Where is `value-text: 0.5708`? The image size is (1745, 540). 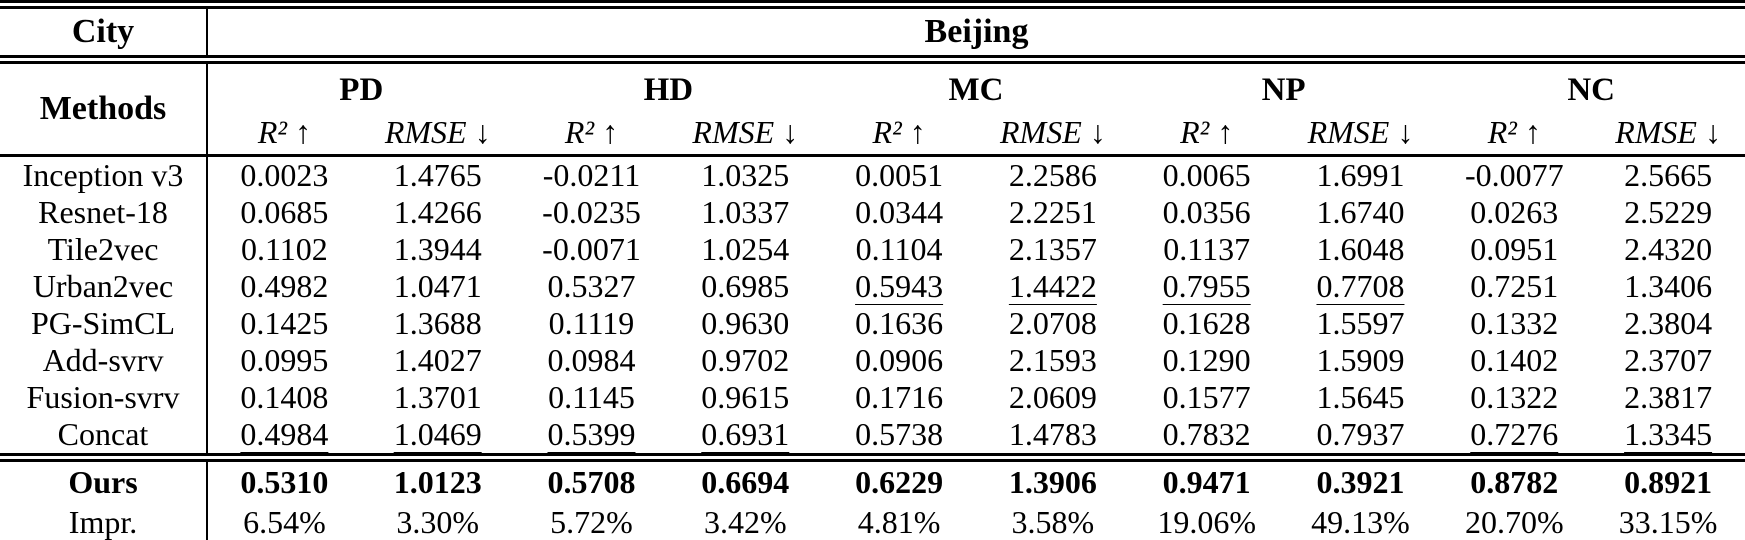 value-text: 0.5708 is located at coordinates (591, 481).